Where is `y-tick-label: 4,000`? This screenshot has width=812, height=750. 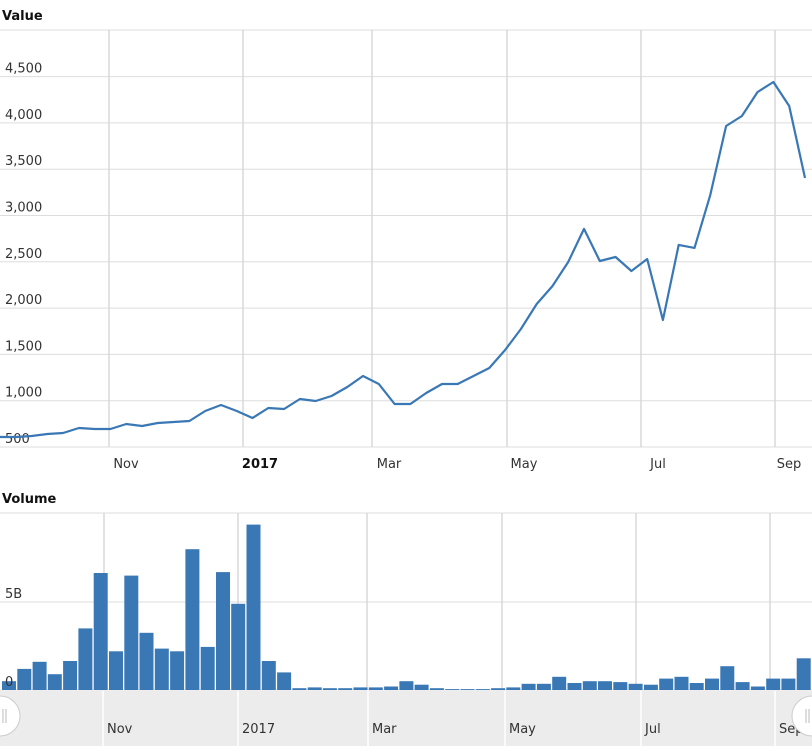
y-tick-label: 4,000 is located at coordinates (23, 115).